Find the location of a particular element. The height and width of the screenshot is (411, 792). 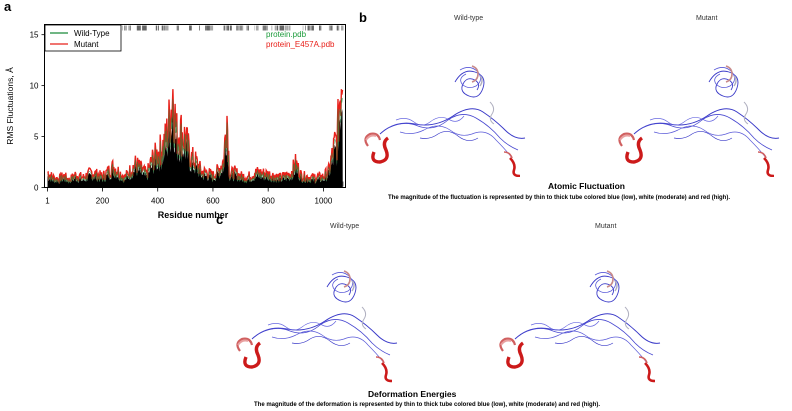

deform-mutant-label: Mutant is located at coordinates (606, 226).